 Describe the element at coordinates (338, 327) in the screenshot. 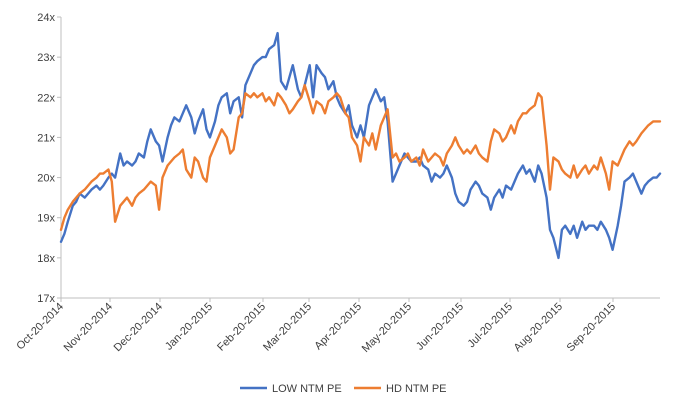

I see `x-tick-label: Apr-20-2015` at that location.